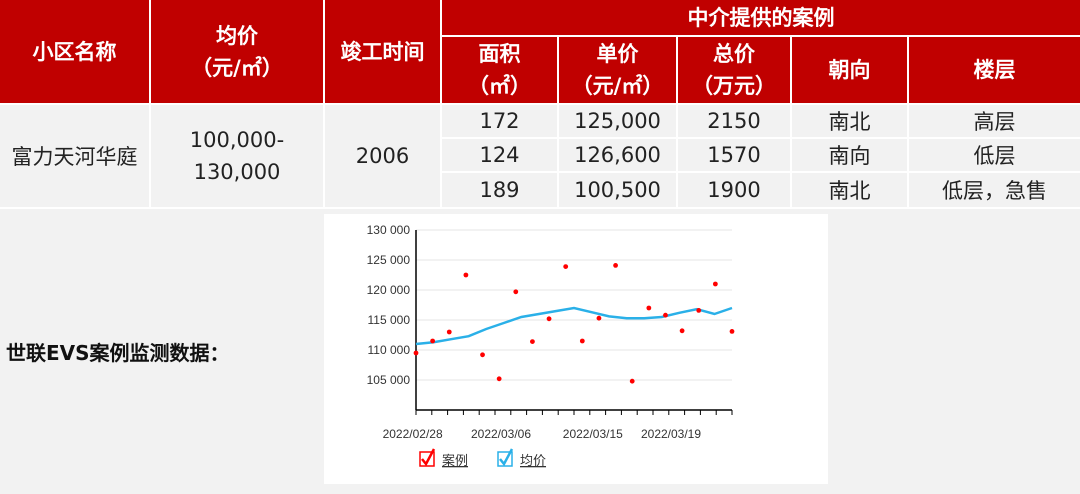 This screenshot has height=494, width=1080. Describe the element at coordinates (499, 70) in the screenshot. I see `header-area: 面积 （㎡）` at that location.